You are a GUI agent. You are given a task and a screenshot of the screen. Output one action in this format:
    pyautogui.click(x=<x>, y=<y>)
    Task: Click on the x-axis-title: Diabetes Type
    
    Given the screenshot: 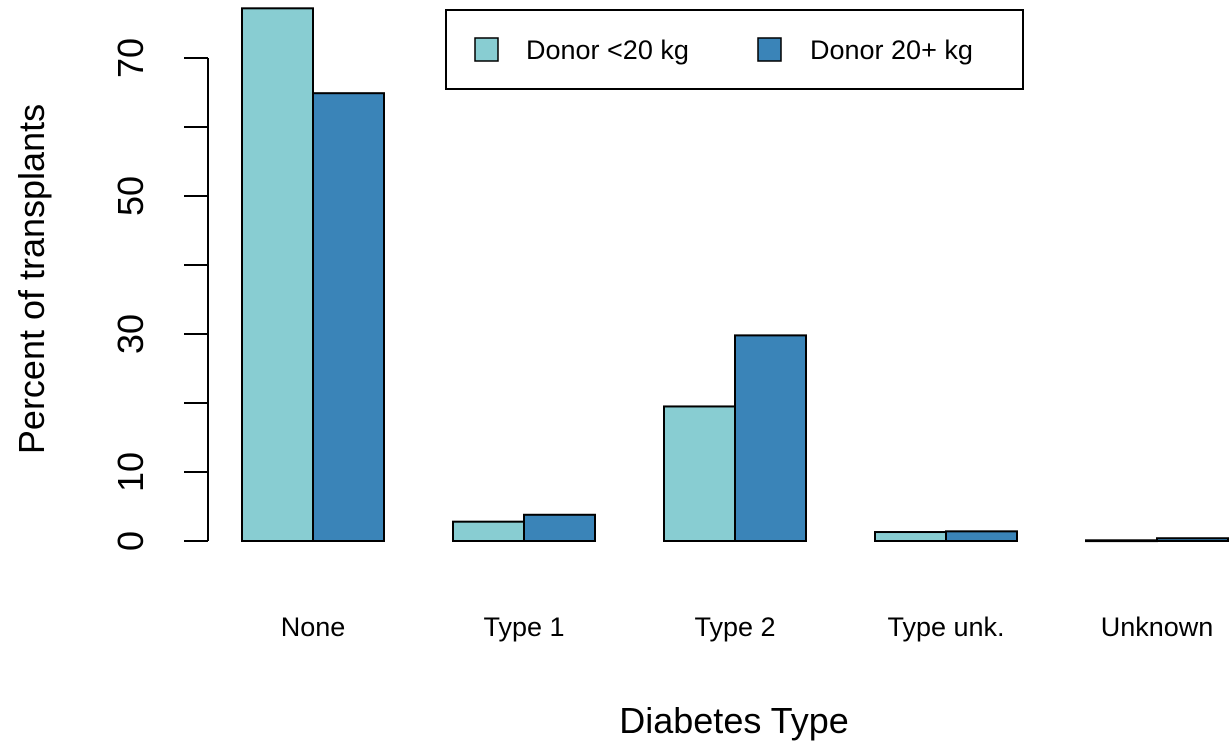 What is the action you would take?
    pyautogui.click(x=733, y=720)
    